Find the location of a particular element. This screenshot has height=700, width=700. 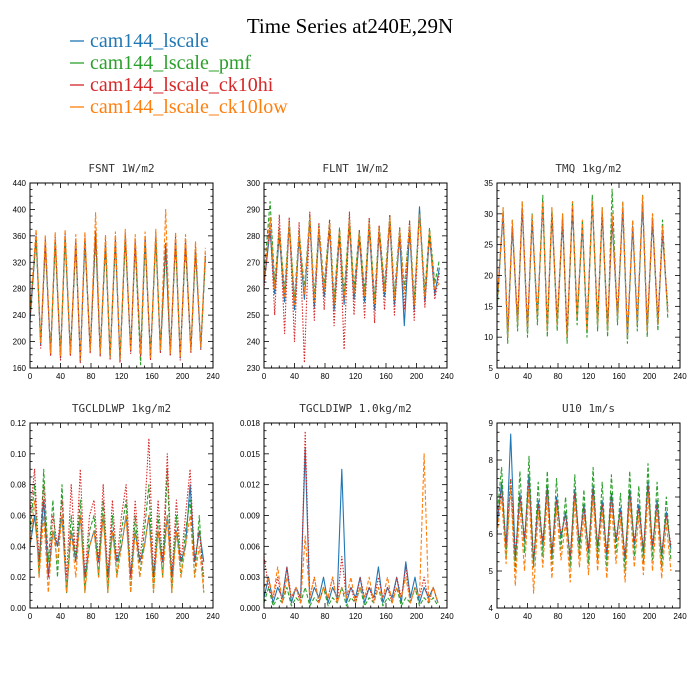

y-tick-label: 200 is located at coordinates (20, 342).